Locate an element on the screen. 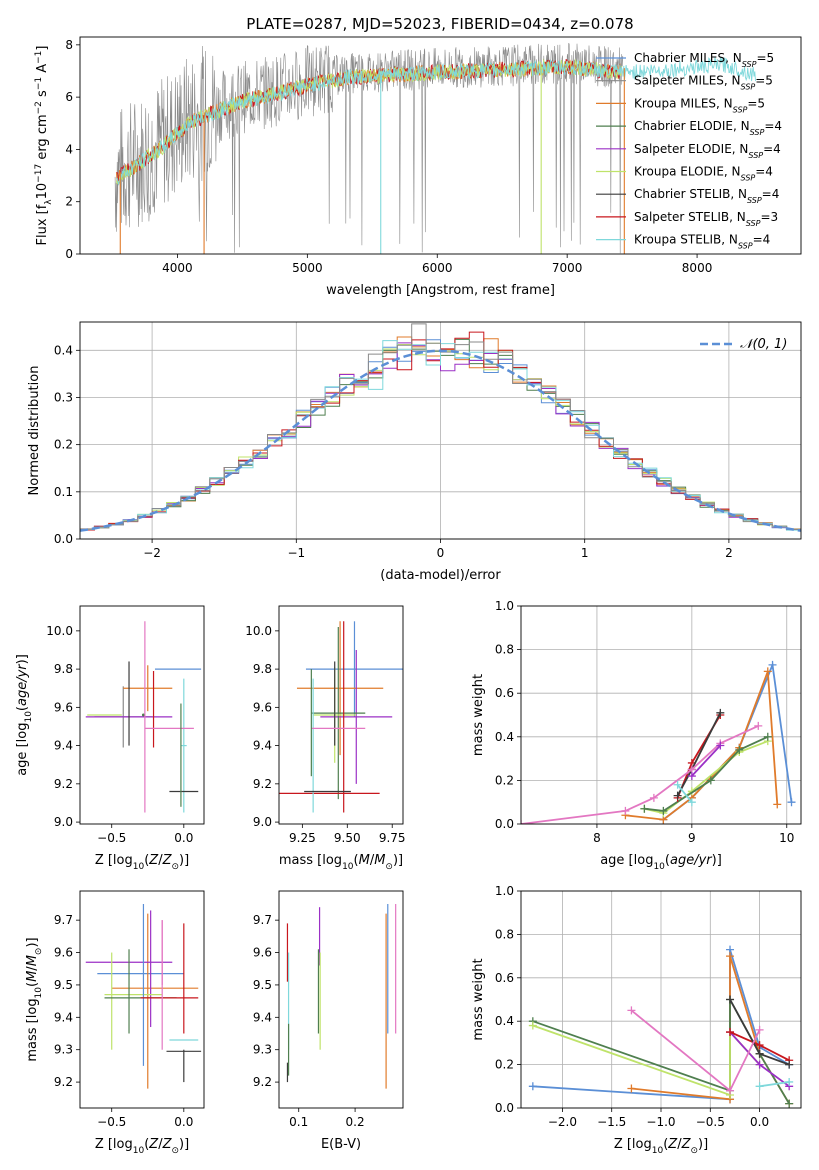  x-tick-label: 9.75 is located at coordinates (392, 838).